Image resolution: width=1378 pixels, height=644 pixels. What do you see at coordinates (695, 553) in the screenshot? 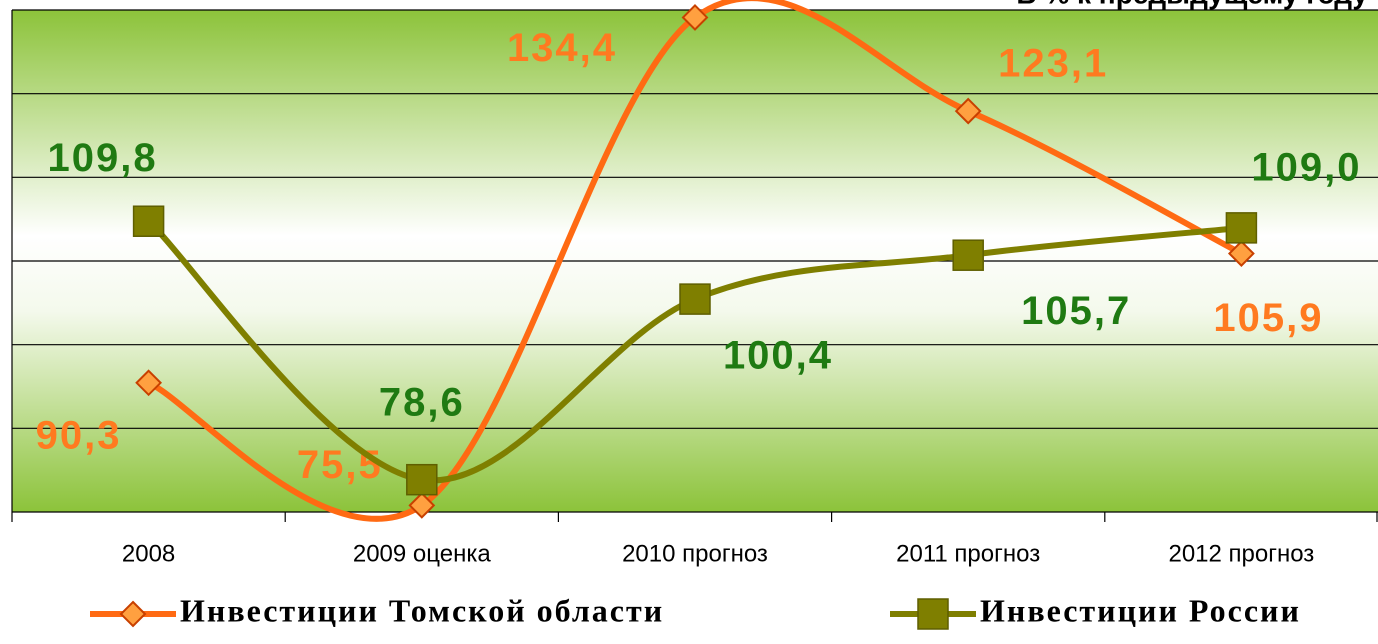
I see `x-tick-label: 2010 прогноз` at bounding box center [695, 553].